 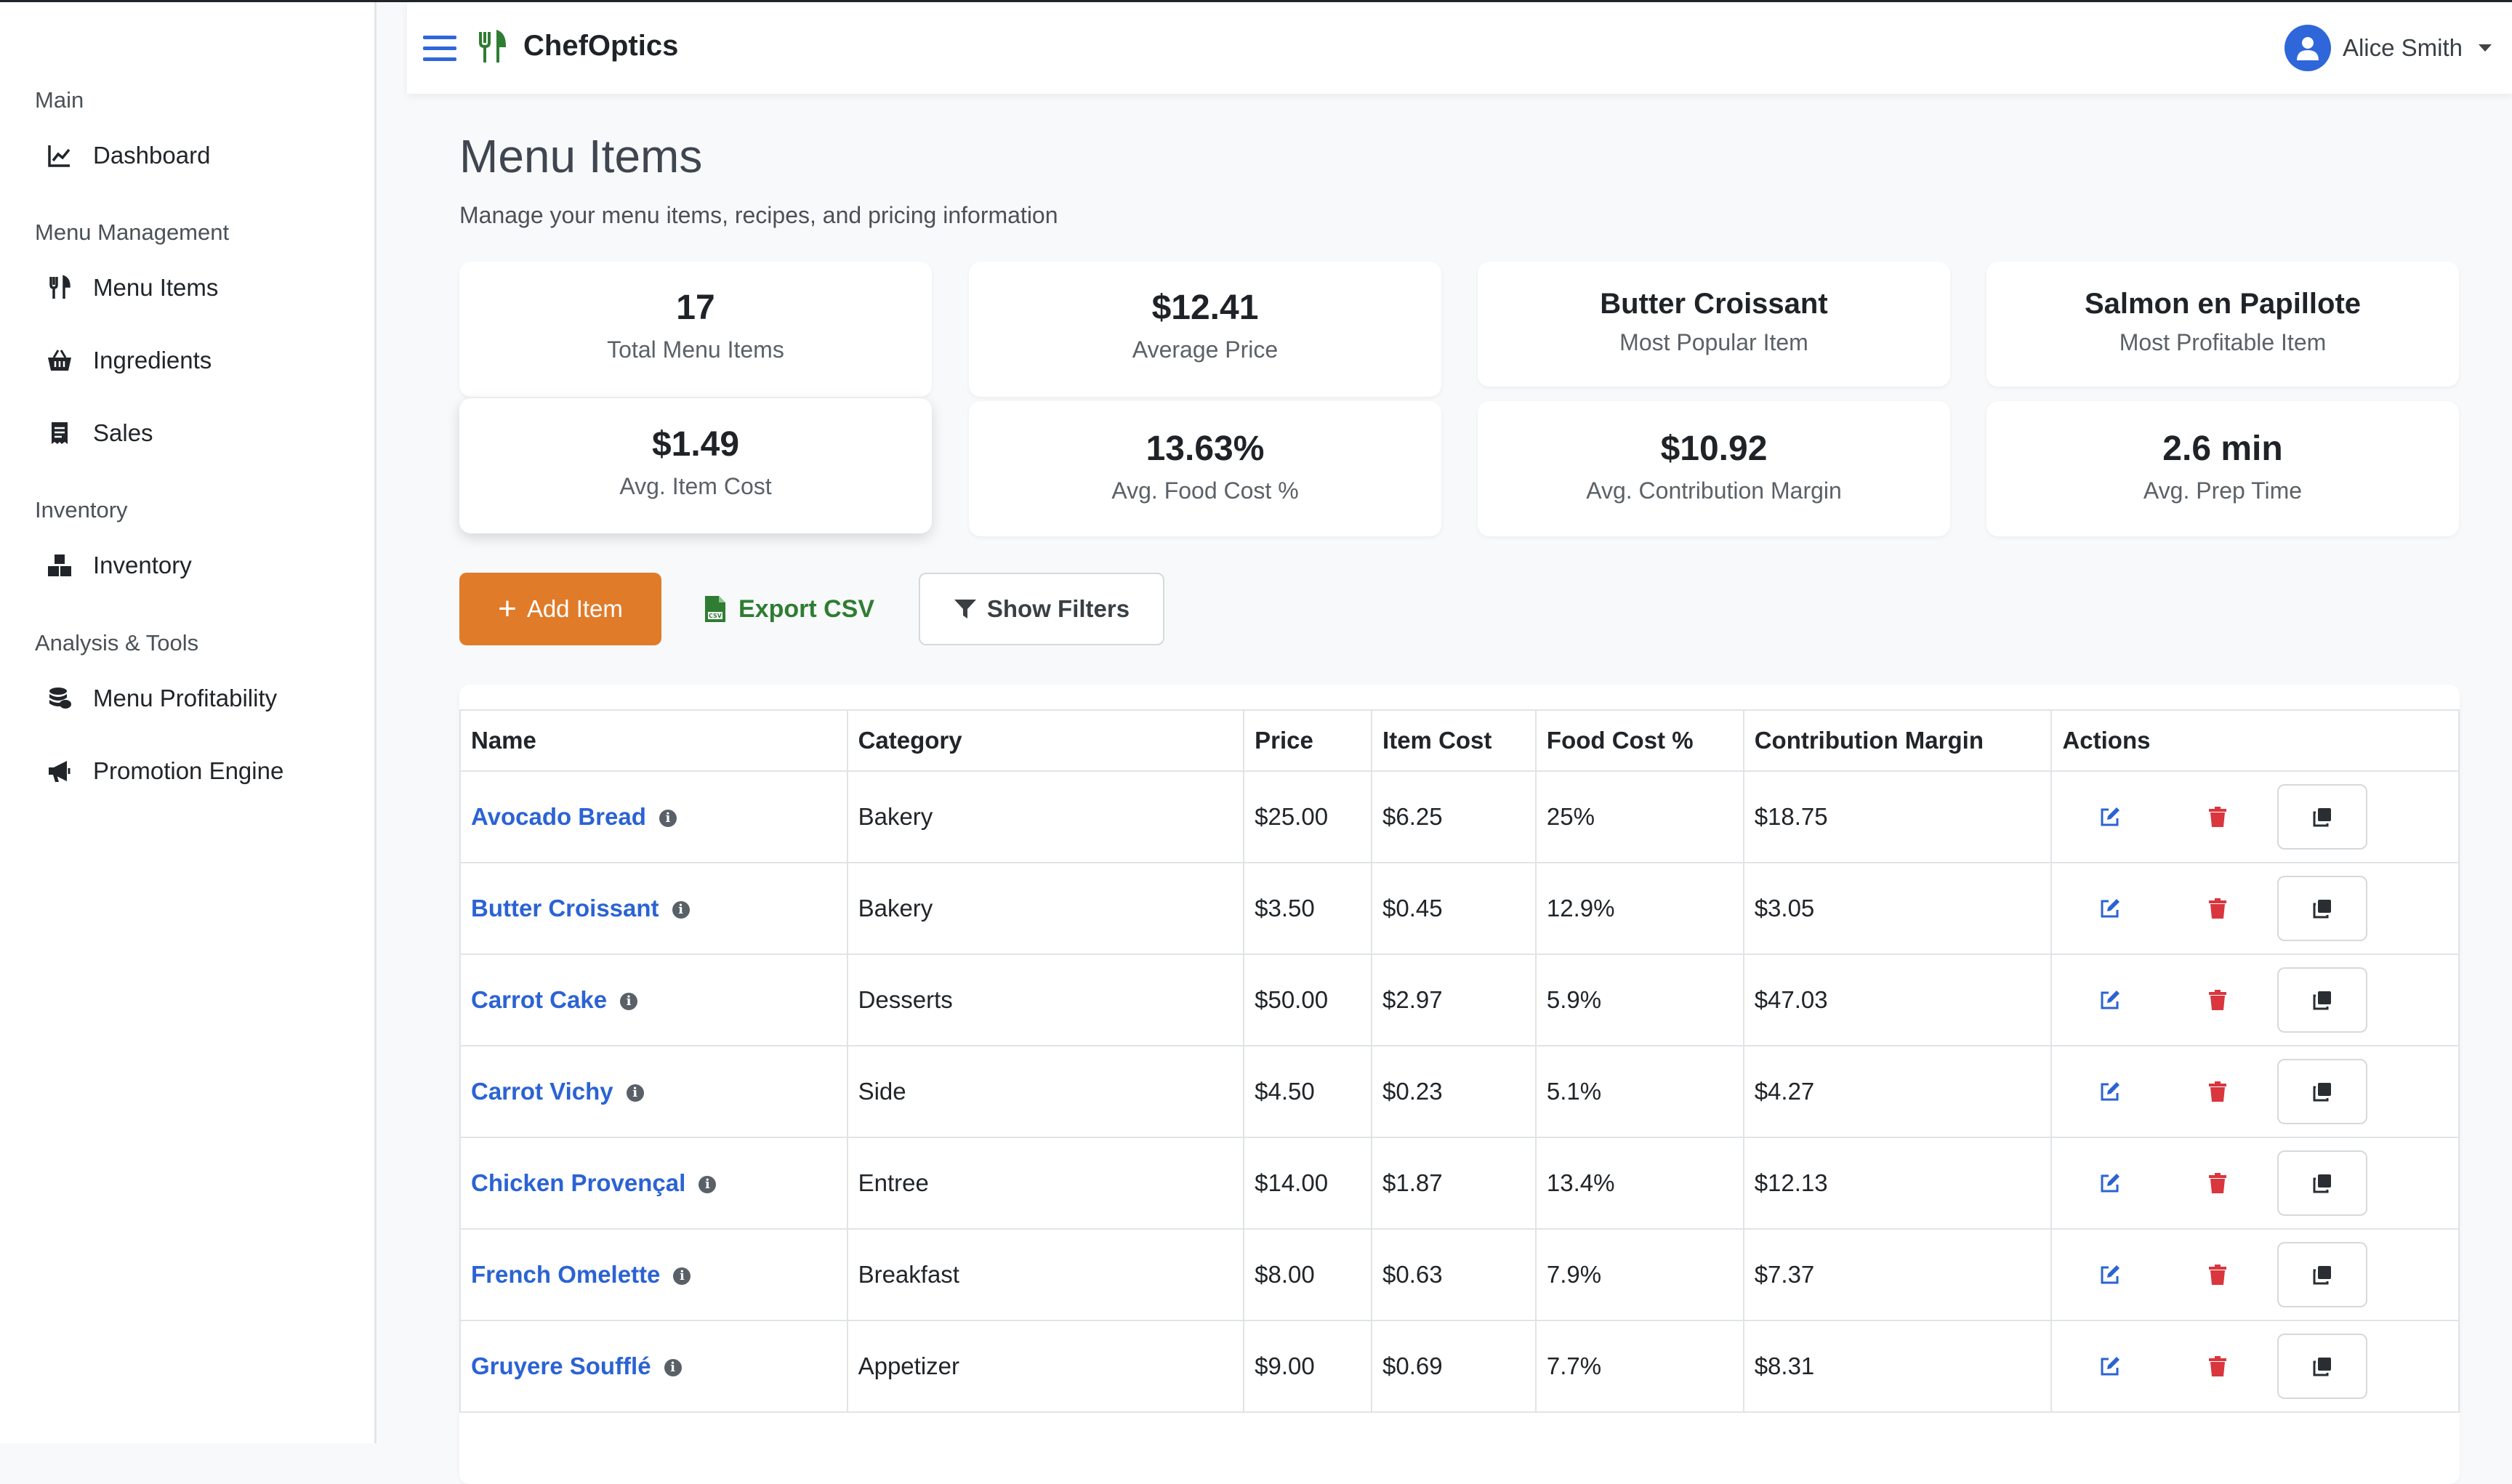 What do you see at coordinates (566, 1274) in the screenshot?
I see `item-name-link: French Omelette` at bounding box center [566, 1274].